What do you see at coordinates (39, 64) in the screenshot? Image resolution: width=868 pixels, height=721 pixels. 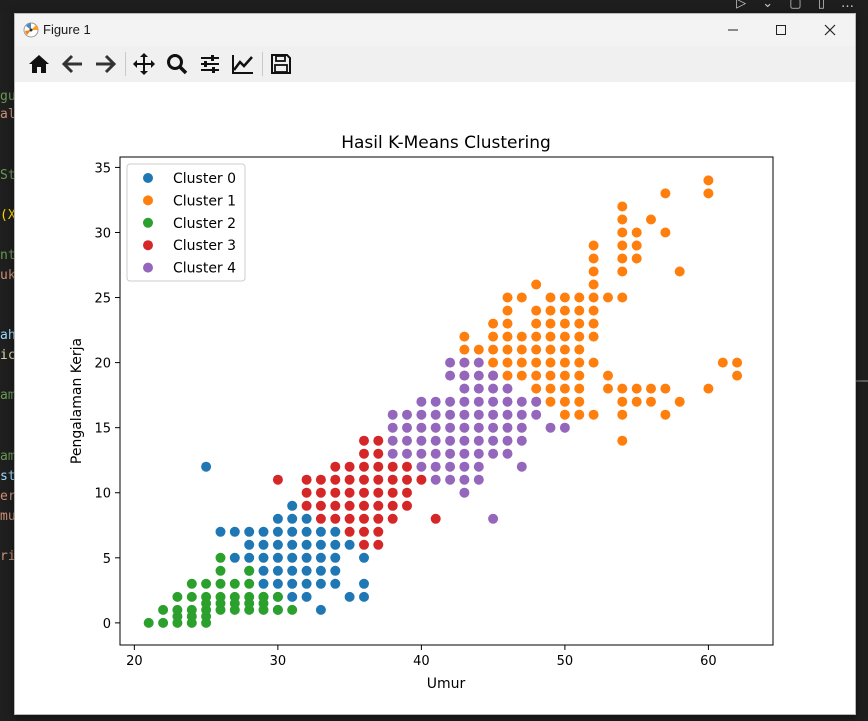 I see `home-button` at bounding box center [39, 64].